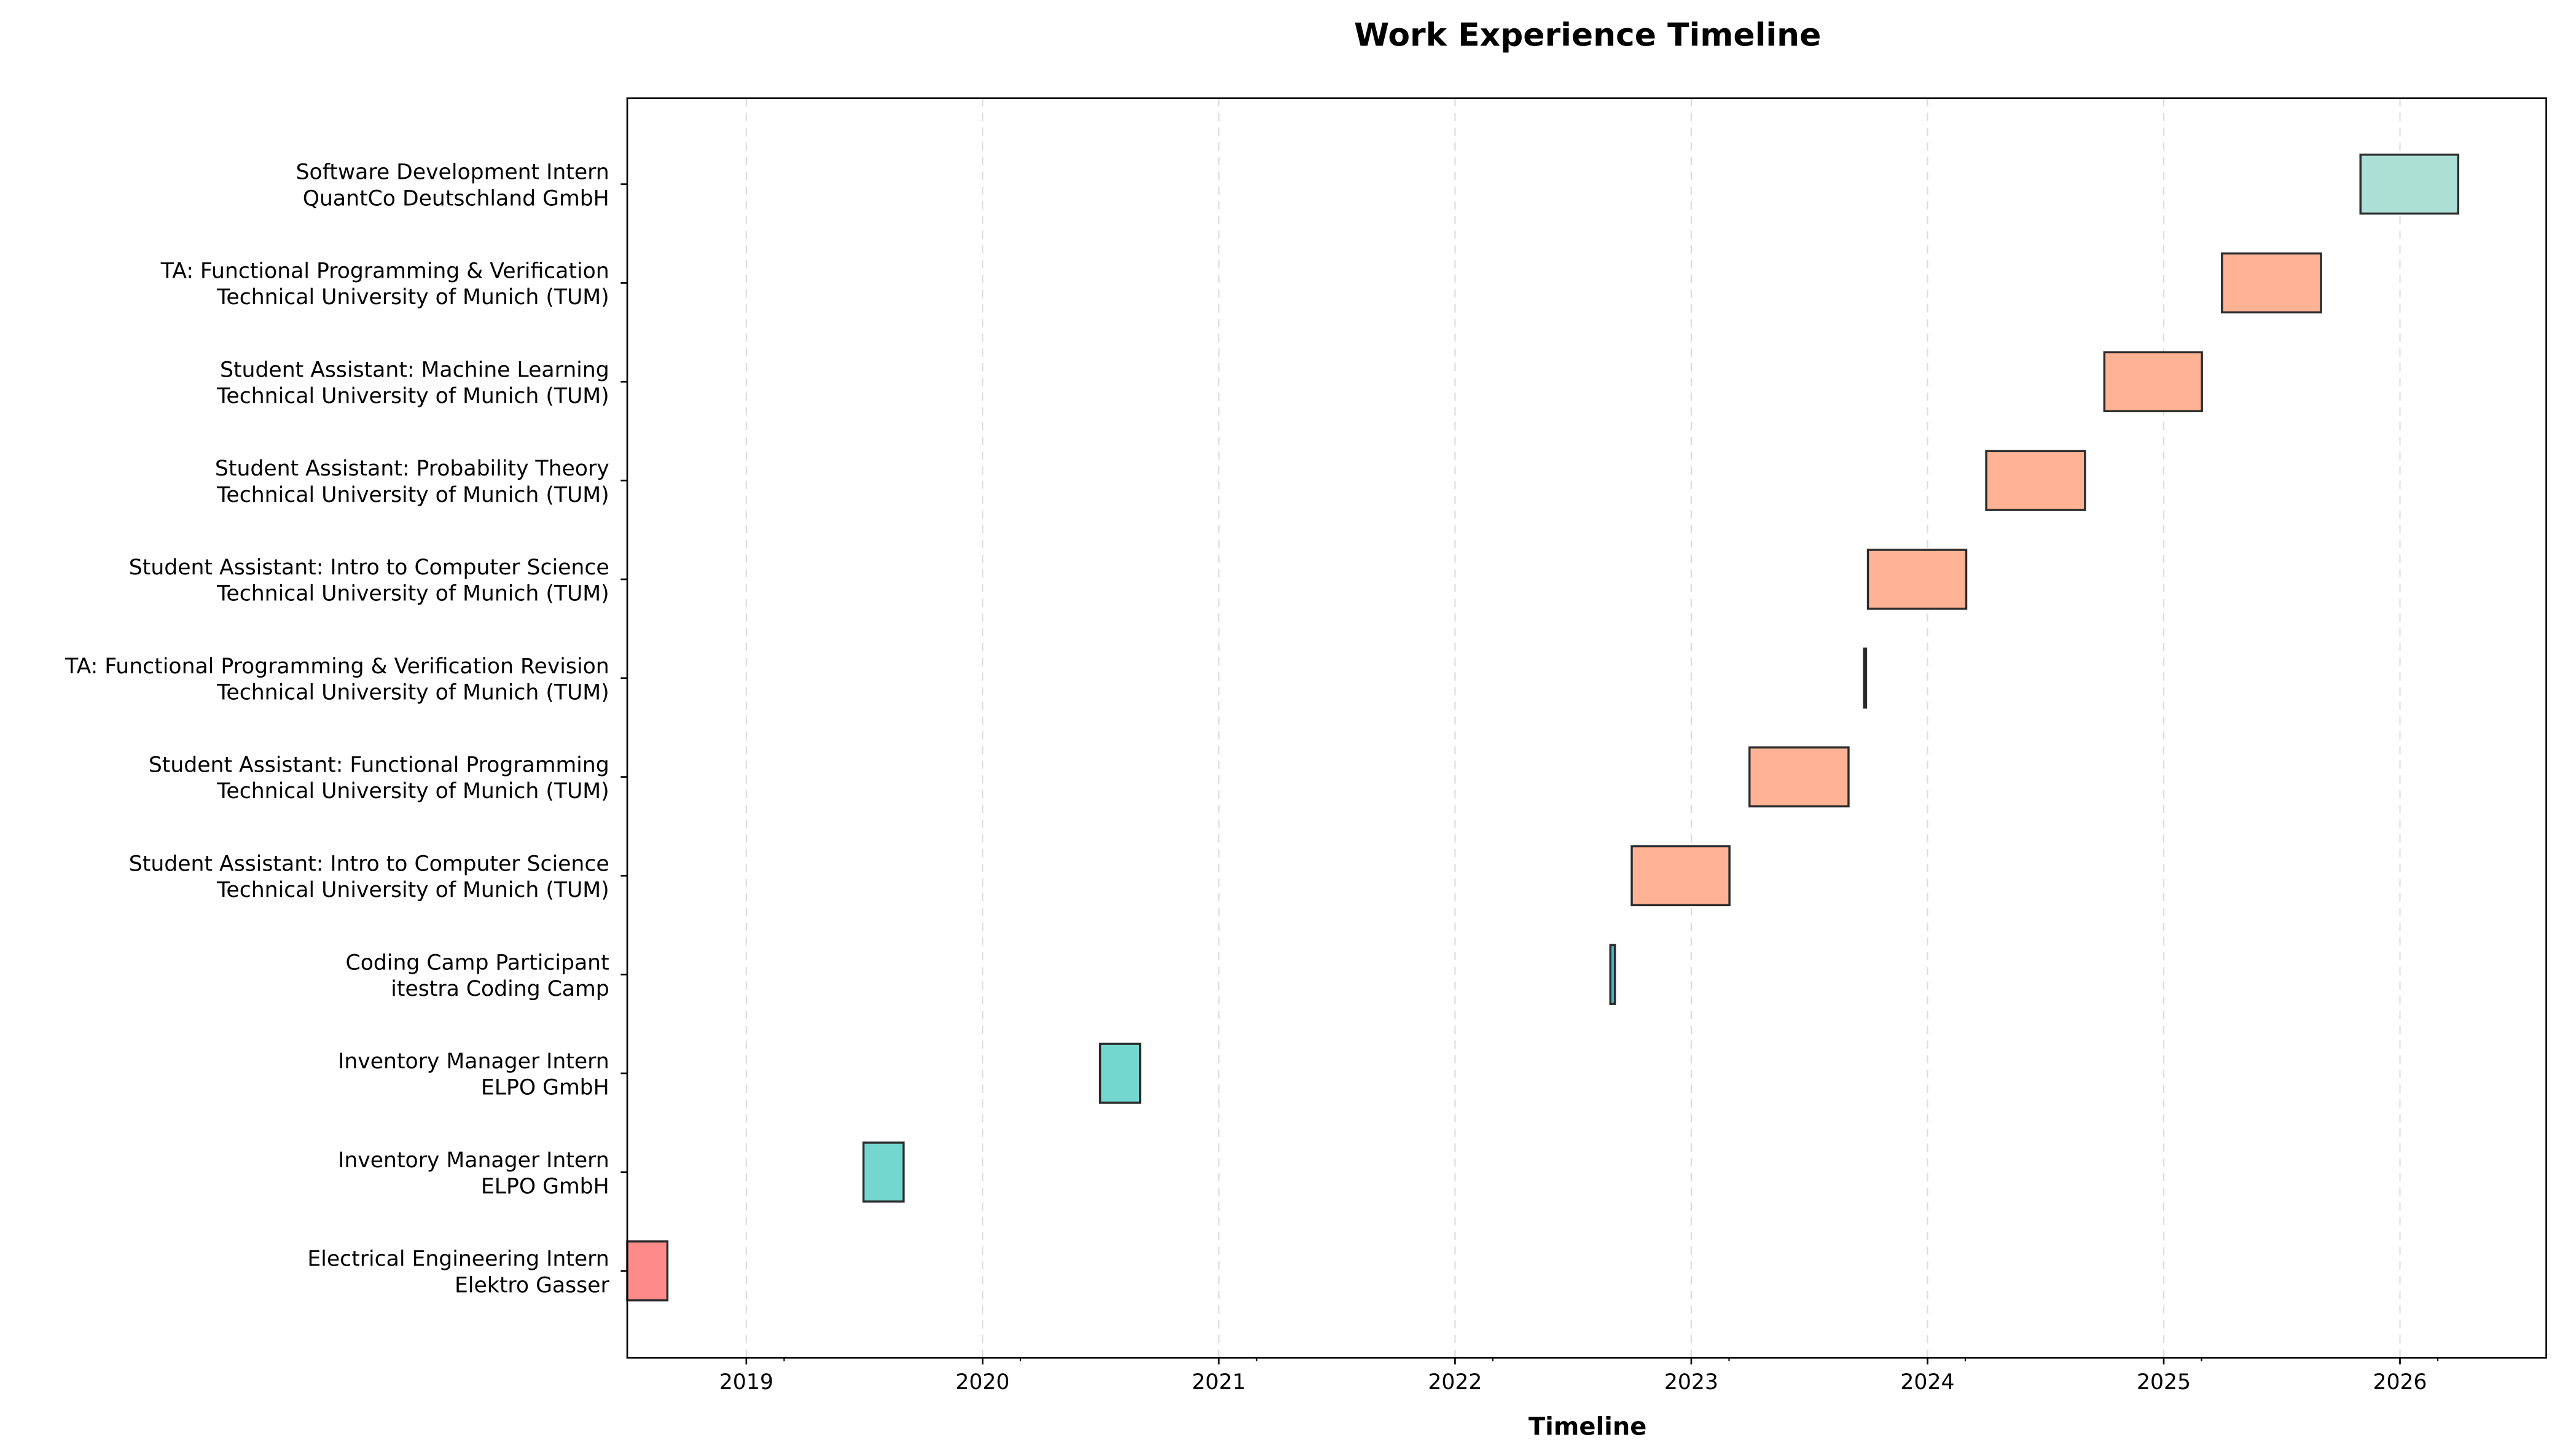 This screenshot has height=1456, width=2560. I want to click on x-tick-label: 2019, so click(746, 1382).